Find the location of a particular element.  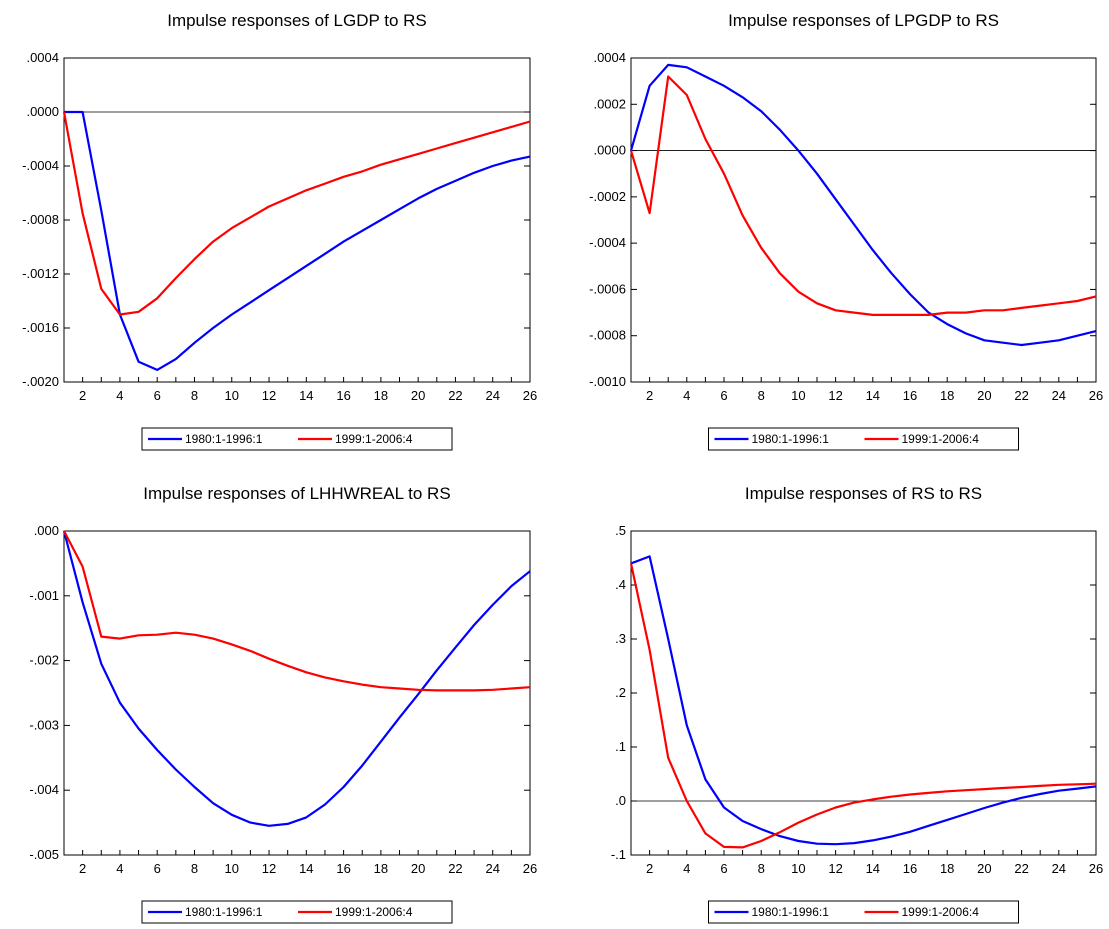

y-tick-label: -.0006 is located at coordinates (607, 288).